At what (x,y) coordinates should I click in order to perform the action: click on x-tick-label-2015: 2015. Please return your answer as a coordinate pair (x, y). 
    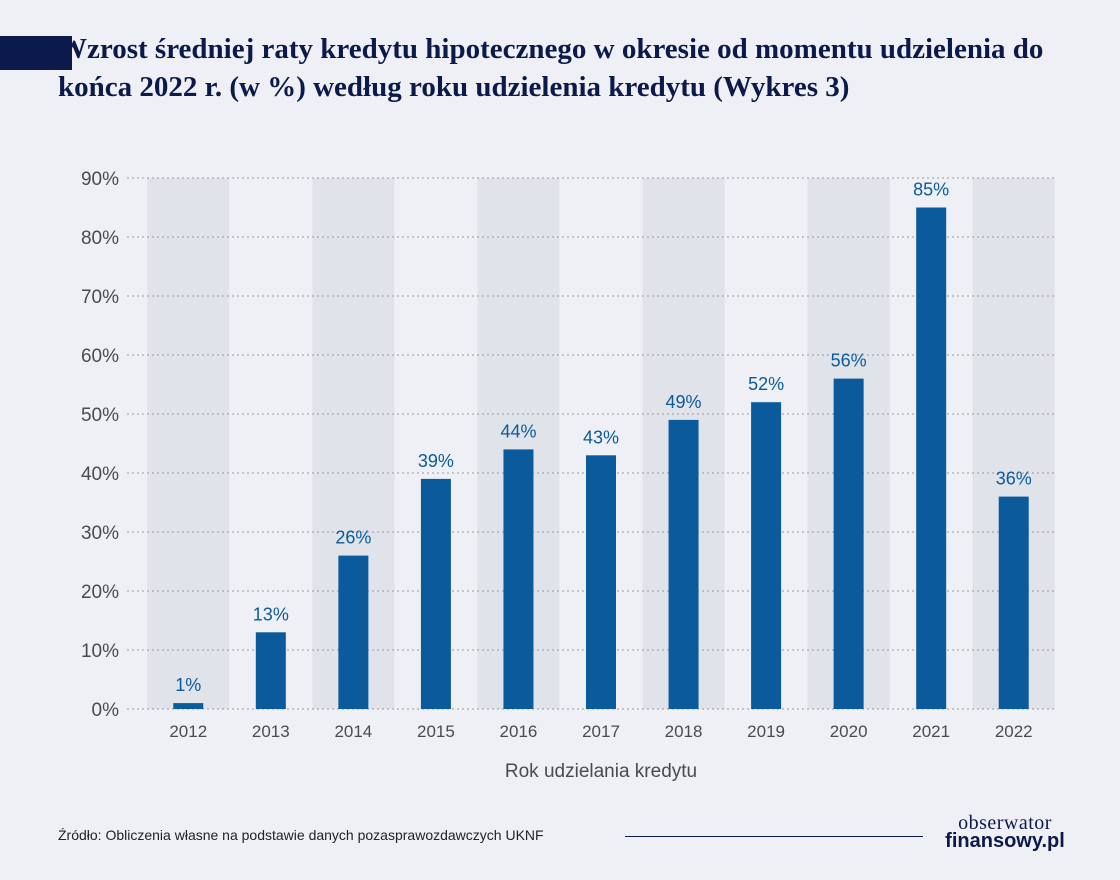
    Looking at the image, I should click on (436, 731).